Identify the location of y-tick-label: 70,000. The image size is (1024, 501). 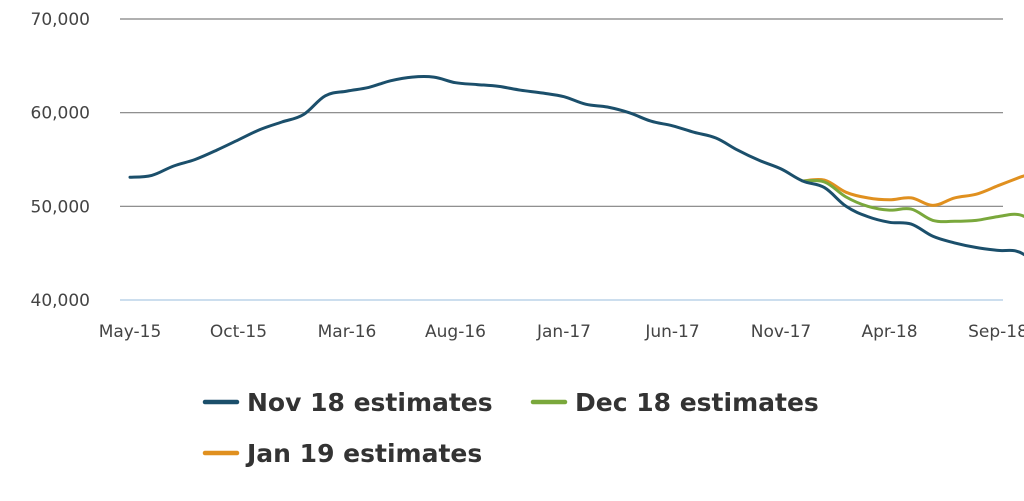
(60, 20).